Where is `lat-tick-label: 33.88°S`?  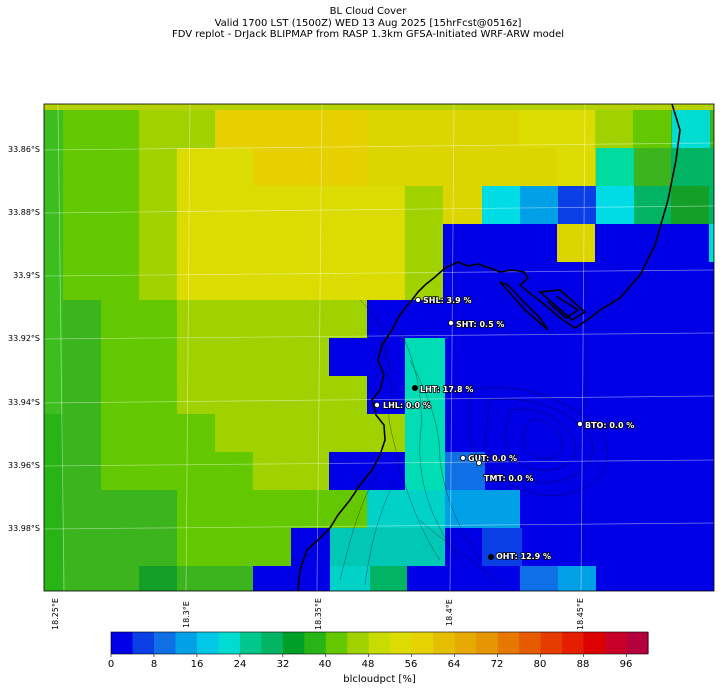 lat-tick-label: 33.88°S is located at coordinates (24, 212).